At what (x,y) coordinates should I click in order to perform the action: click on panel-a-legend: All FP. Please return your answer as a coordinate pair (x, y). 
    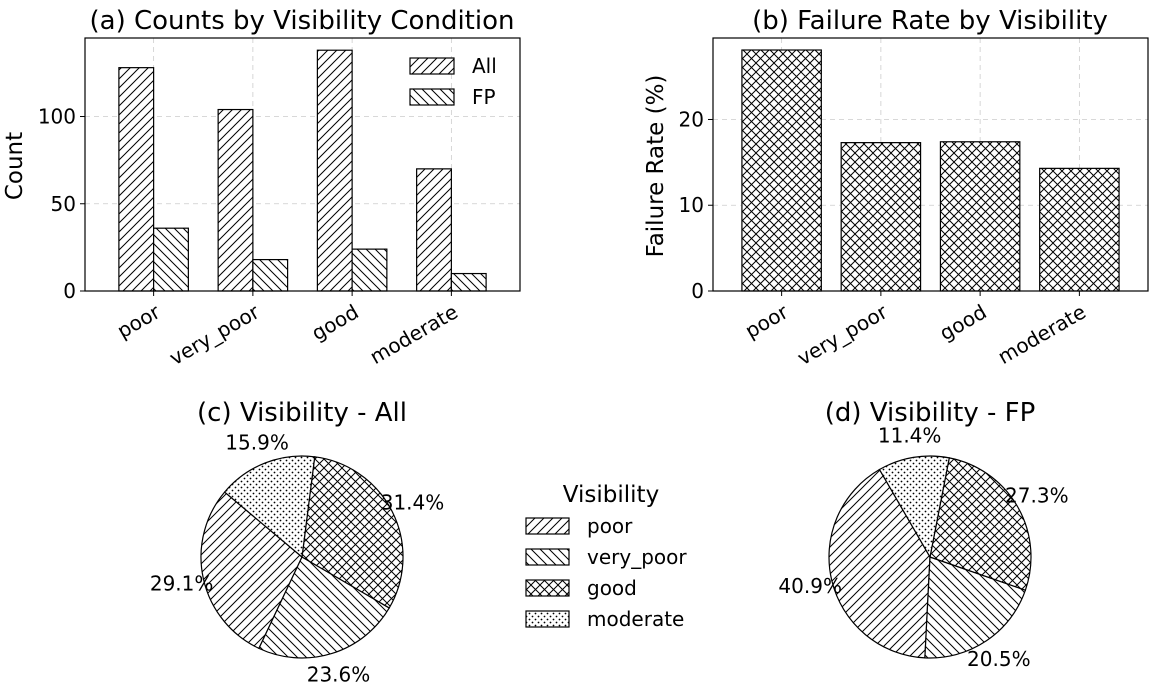
    Looking at the image, I should click on (453, 81).